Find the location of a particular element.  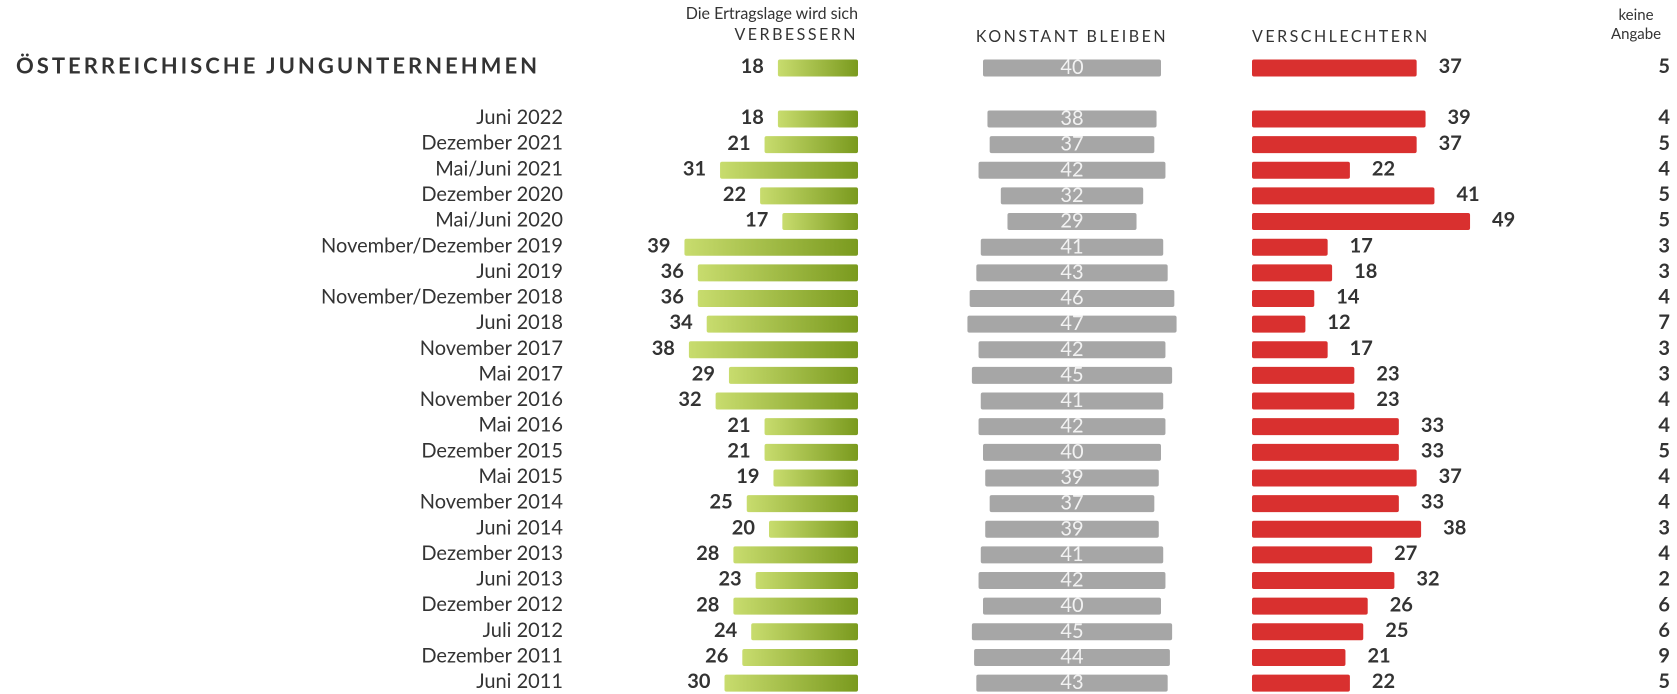

value-label: 43 is located at coordinates (1071, 272).